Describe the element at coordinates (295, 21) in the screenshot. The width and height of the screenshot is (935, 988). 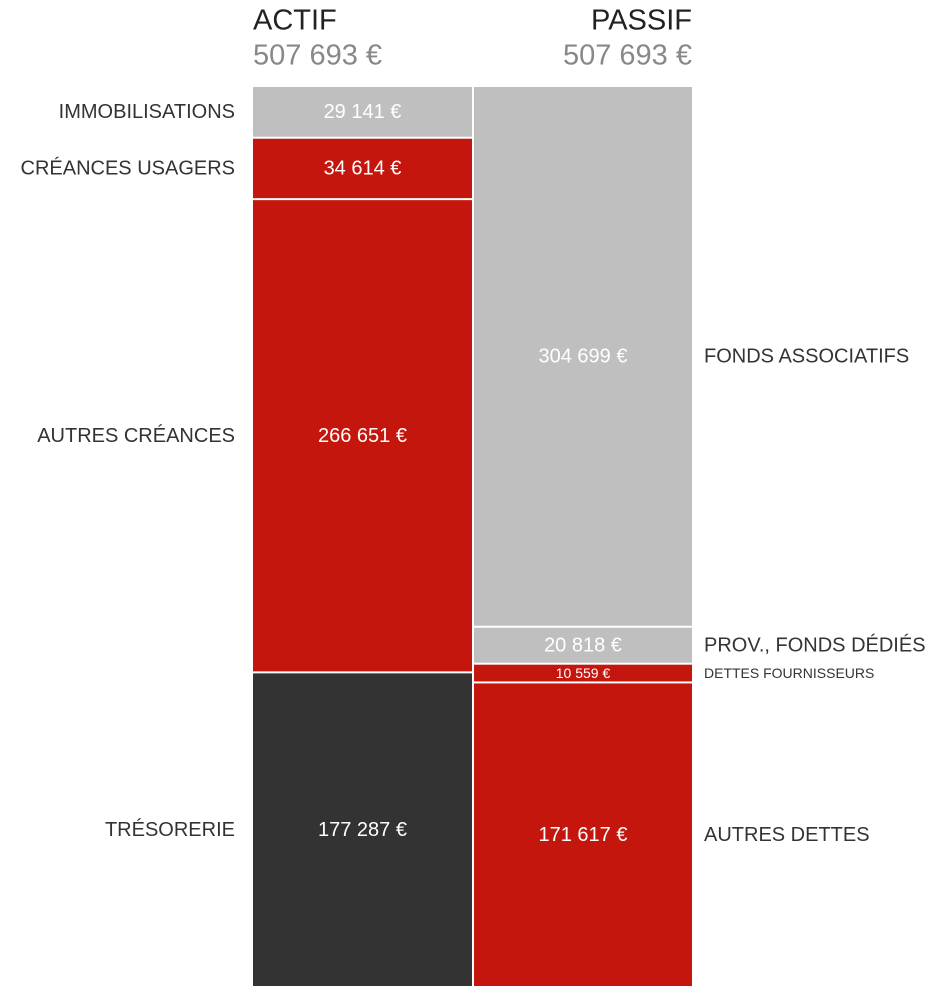
I see `column-title: ACTIF` at that location.